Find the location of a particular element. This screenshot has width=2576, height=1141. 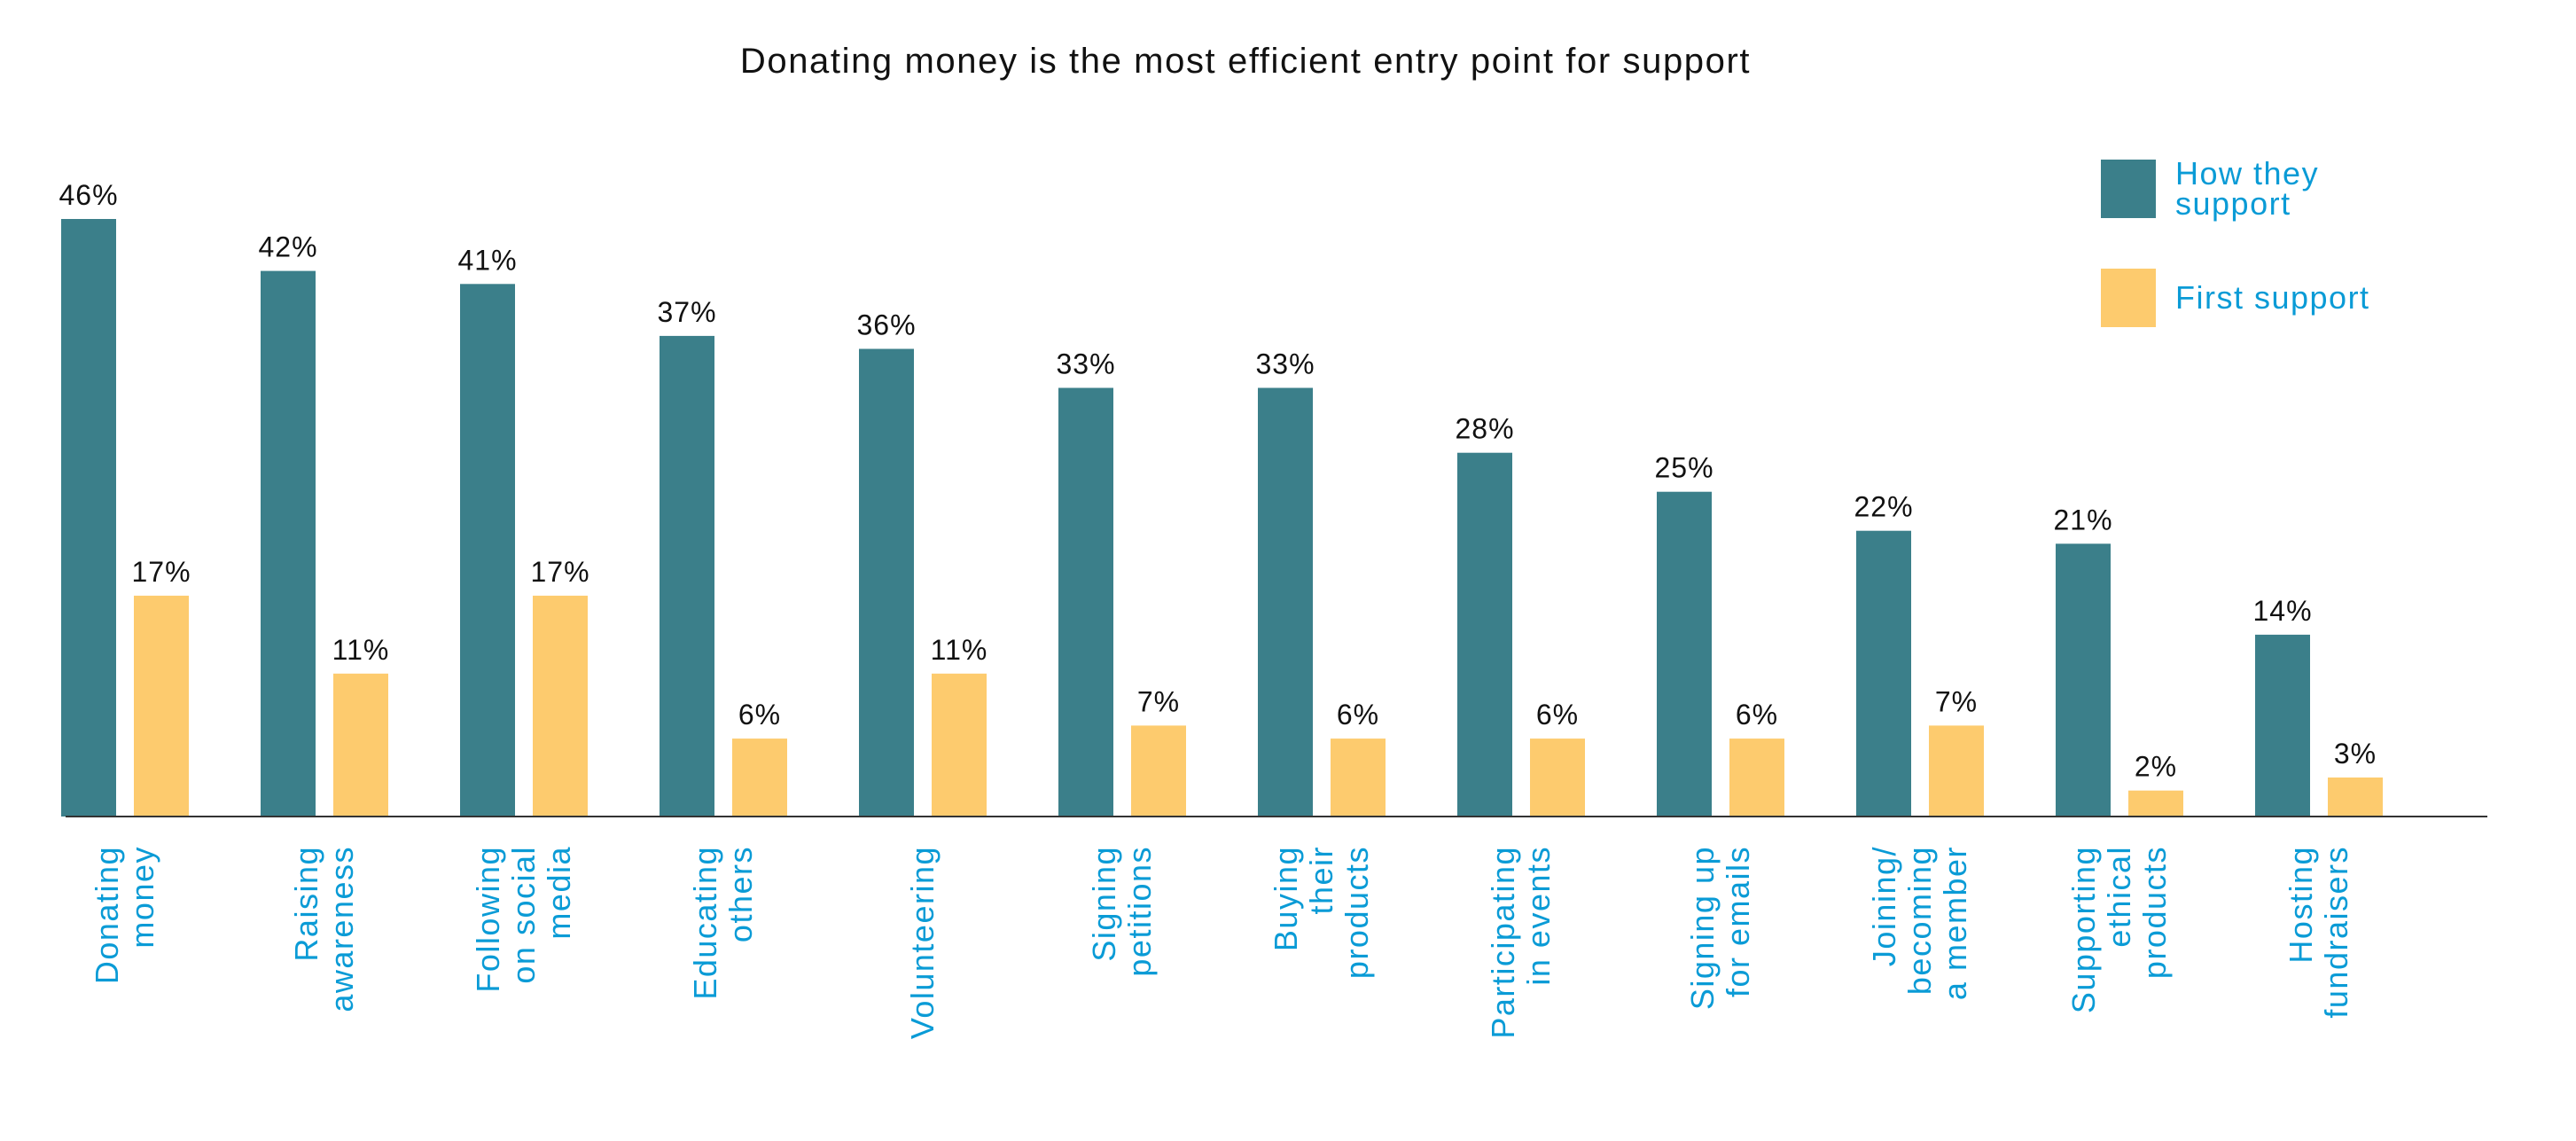

category-label-line: ethical is located at coordinates (2119, 897).